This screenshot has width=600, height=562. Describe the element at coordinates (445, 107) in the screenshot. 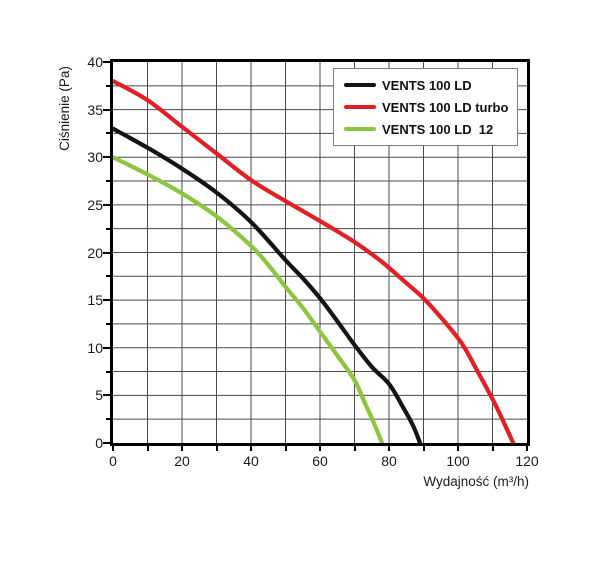

I see `legend-label: VENTS 100 LD turbo` at that location.